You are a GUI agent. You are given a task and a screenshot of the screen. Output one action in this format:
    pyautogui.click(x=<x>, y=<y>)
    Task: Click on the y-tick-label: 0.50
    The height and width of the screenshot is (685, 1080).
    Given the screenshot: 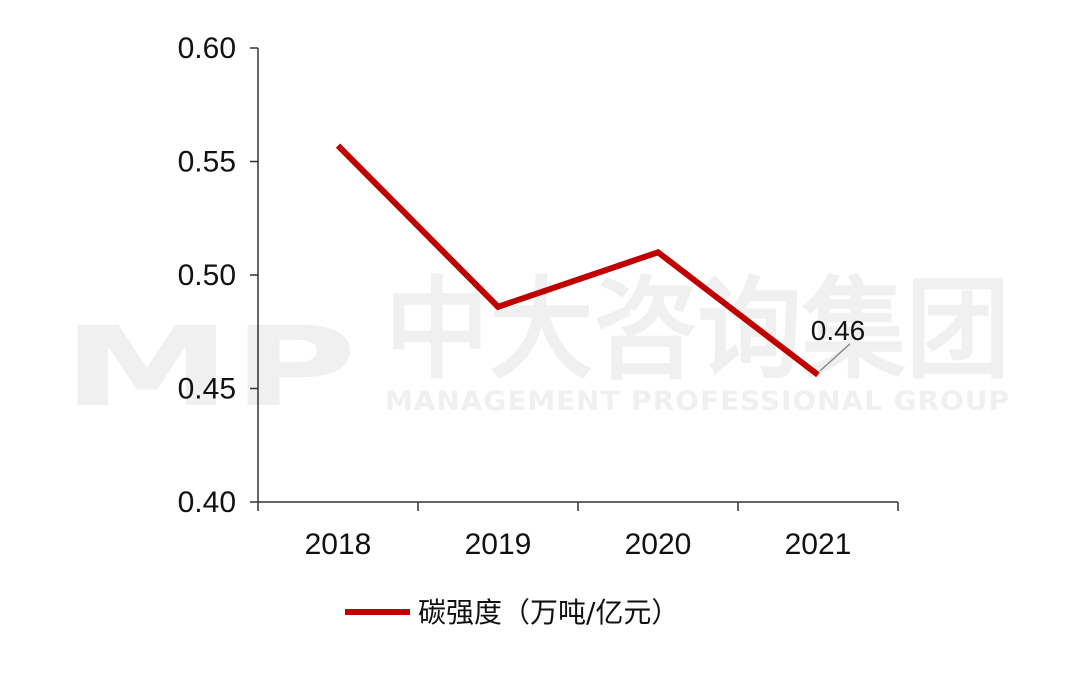 What is the action you would take?
    pyautogui.click(x=207, y=275)
    